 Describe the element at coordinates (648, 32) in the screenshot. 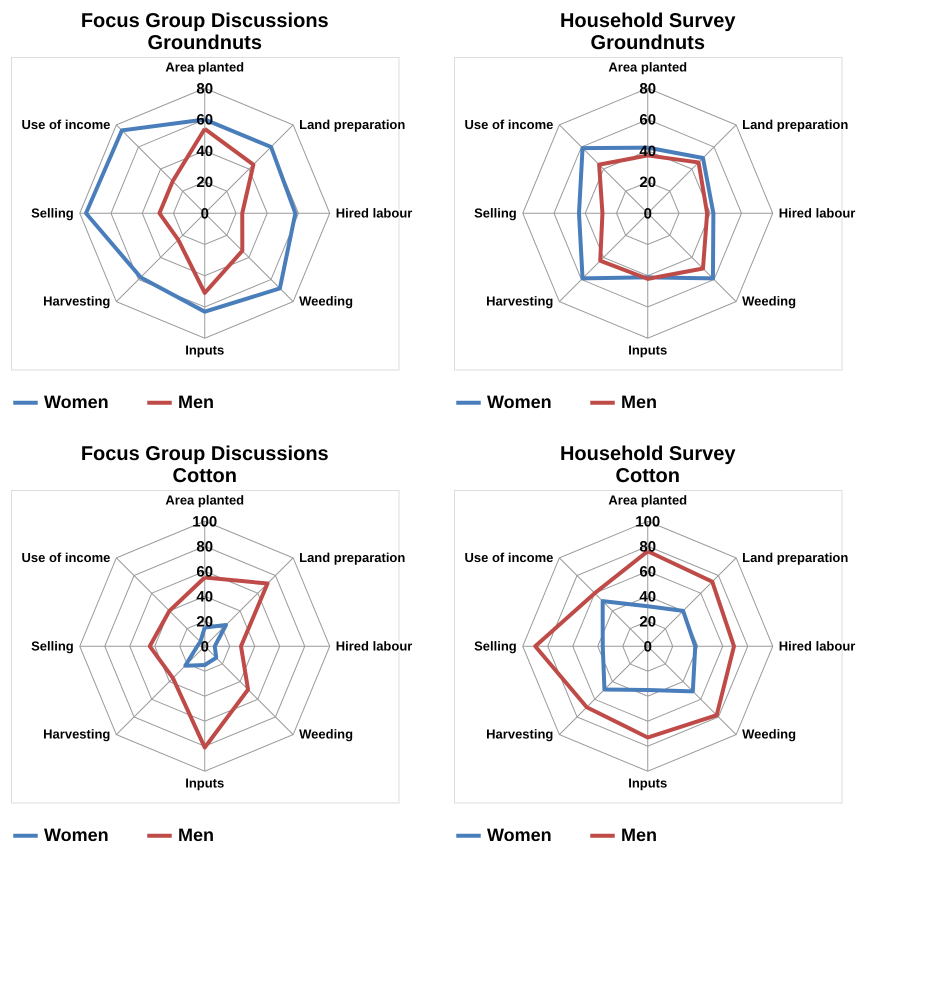

I see `chart-title: Household Survey Groundnuts` at that location.